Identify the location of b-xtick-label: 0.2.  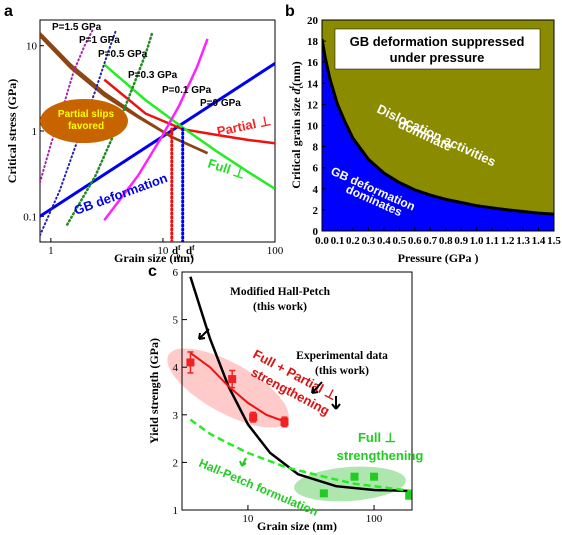
(353, 241).